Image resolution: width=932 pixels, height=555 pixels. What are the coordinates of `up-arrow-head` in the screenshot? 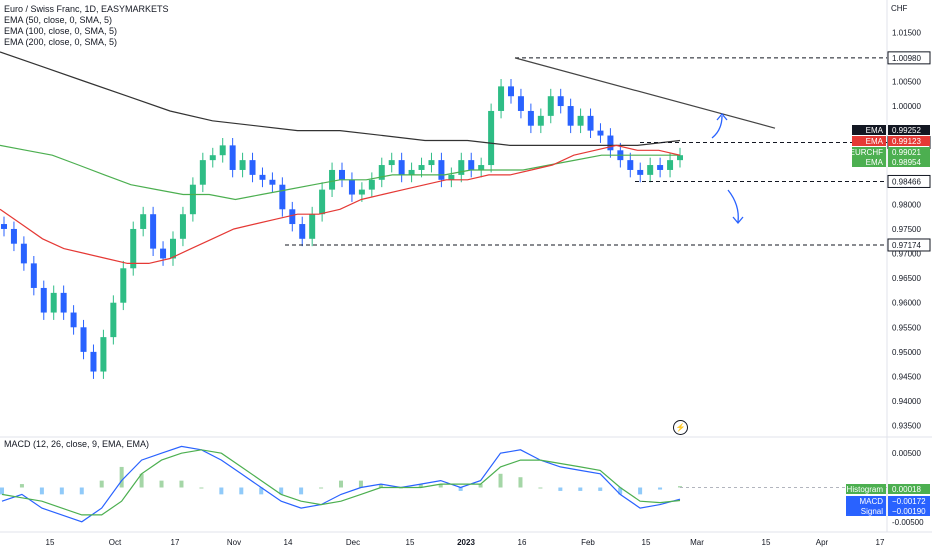 It's located at (722, 116).